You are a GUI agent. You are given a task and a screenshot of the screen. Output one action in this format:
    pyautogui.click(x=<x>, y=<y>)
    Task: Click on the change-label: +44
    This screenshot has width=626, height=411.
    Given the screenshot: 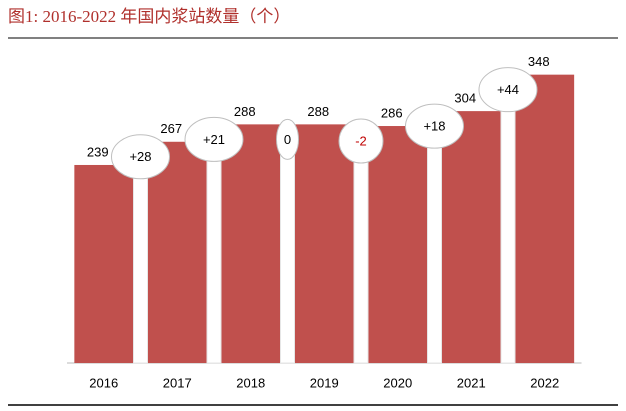 What is the action you would take?
    pyautogui.click(x=508, y=89)
    